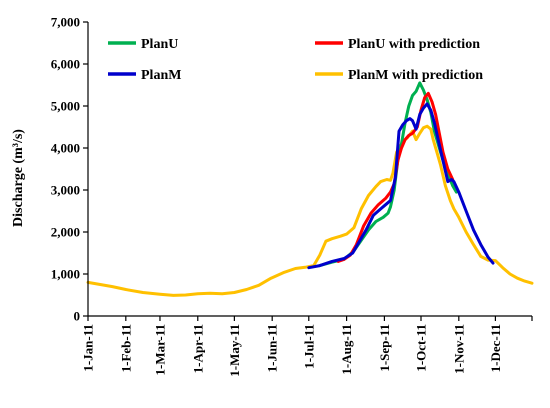  What do you see at coordinates (346, 349) in the screenshot?
I see `x-tick-label: 1-Aug-11` at bounding box center [346, 349].